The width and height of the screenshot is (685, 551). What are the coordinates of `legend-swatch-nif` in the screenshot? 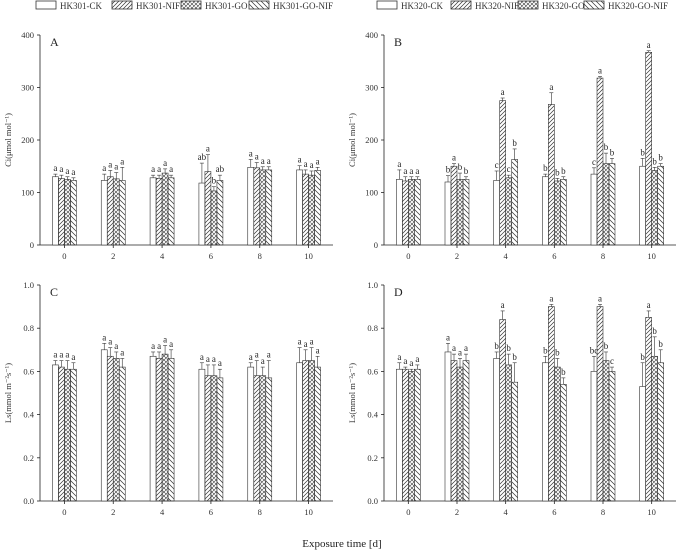 It's located at (122, 5).